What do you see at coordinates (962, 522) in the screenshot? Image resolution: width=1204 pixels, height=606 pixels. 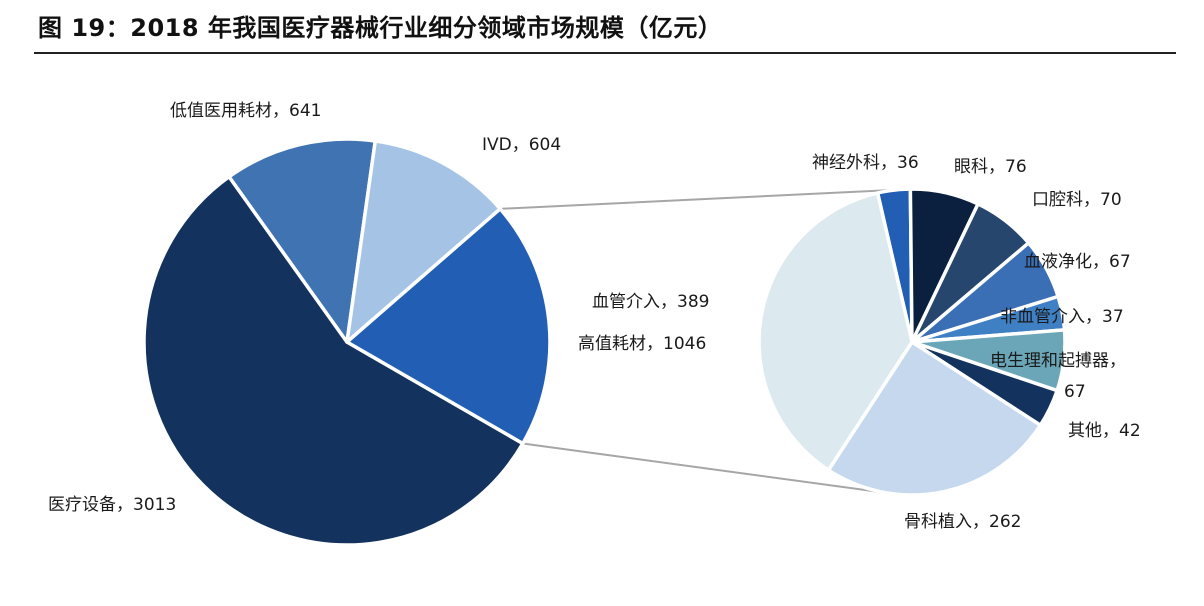 I see `breakdown-pie-label-7: 骨科植入，262` at bounding box center [962, 522].